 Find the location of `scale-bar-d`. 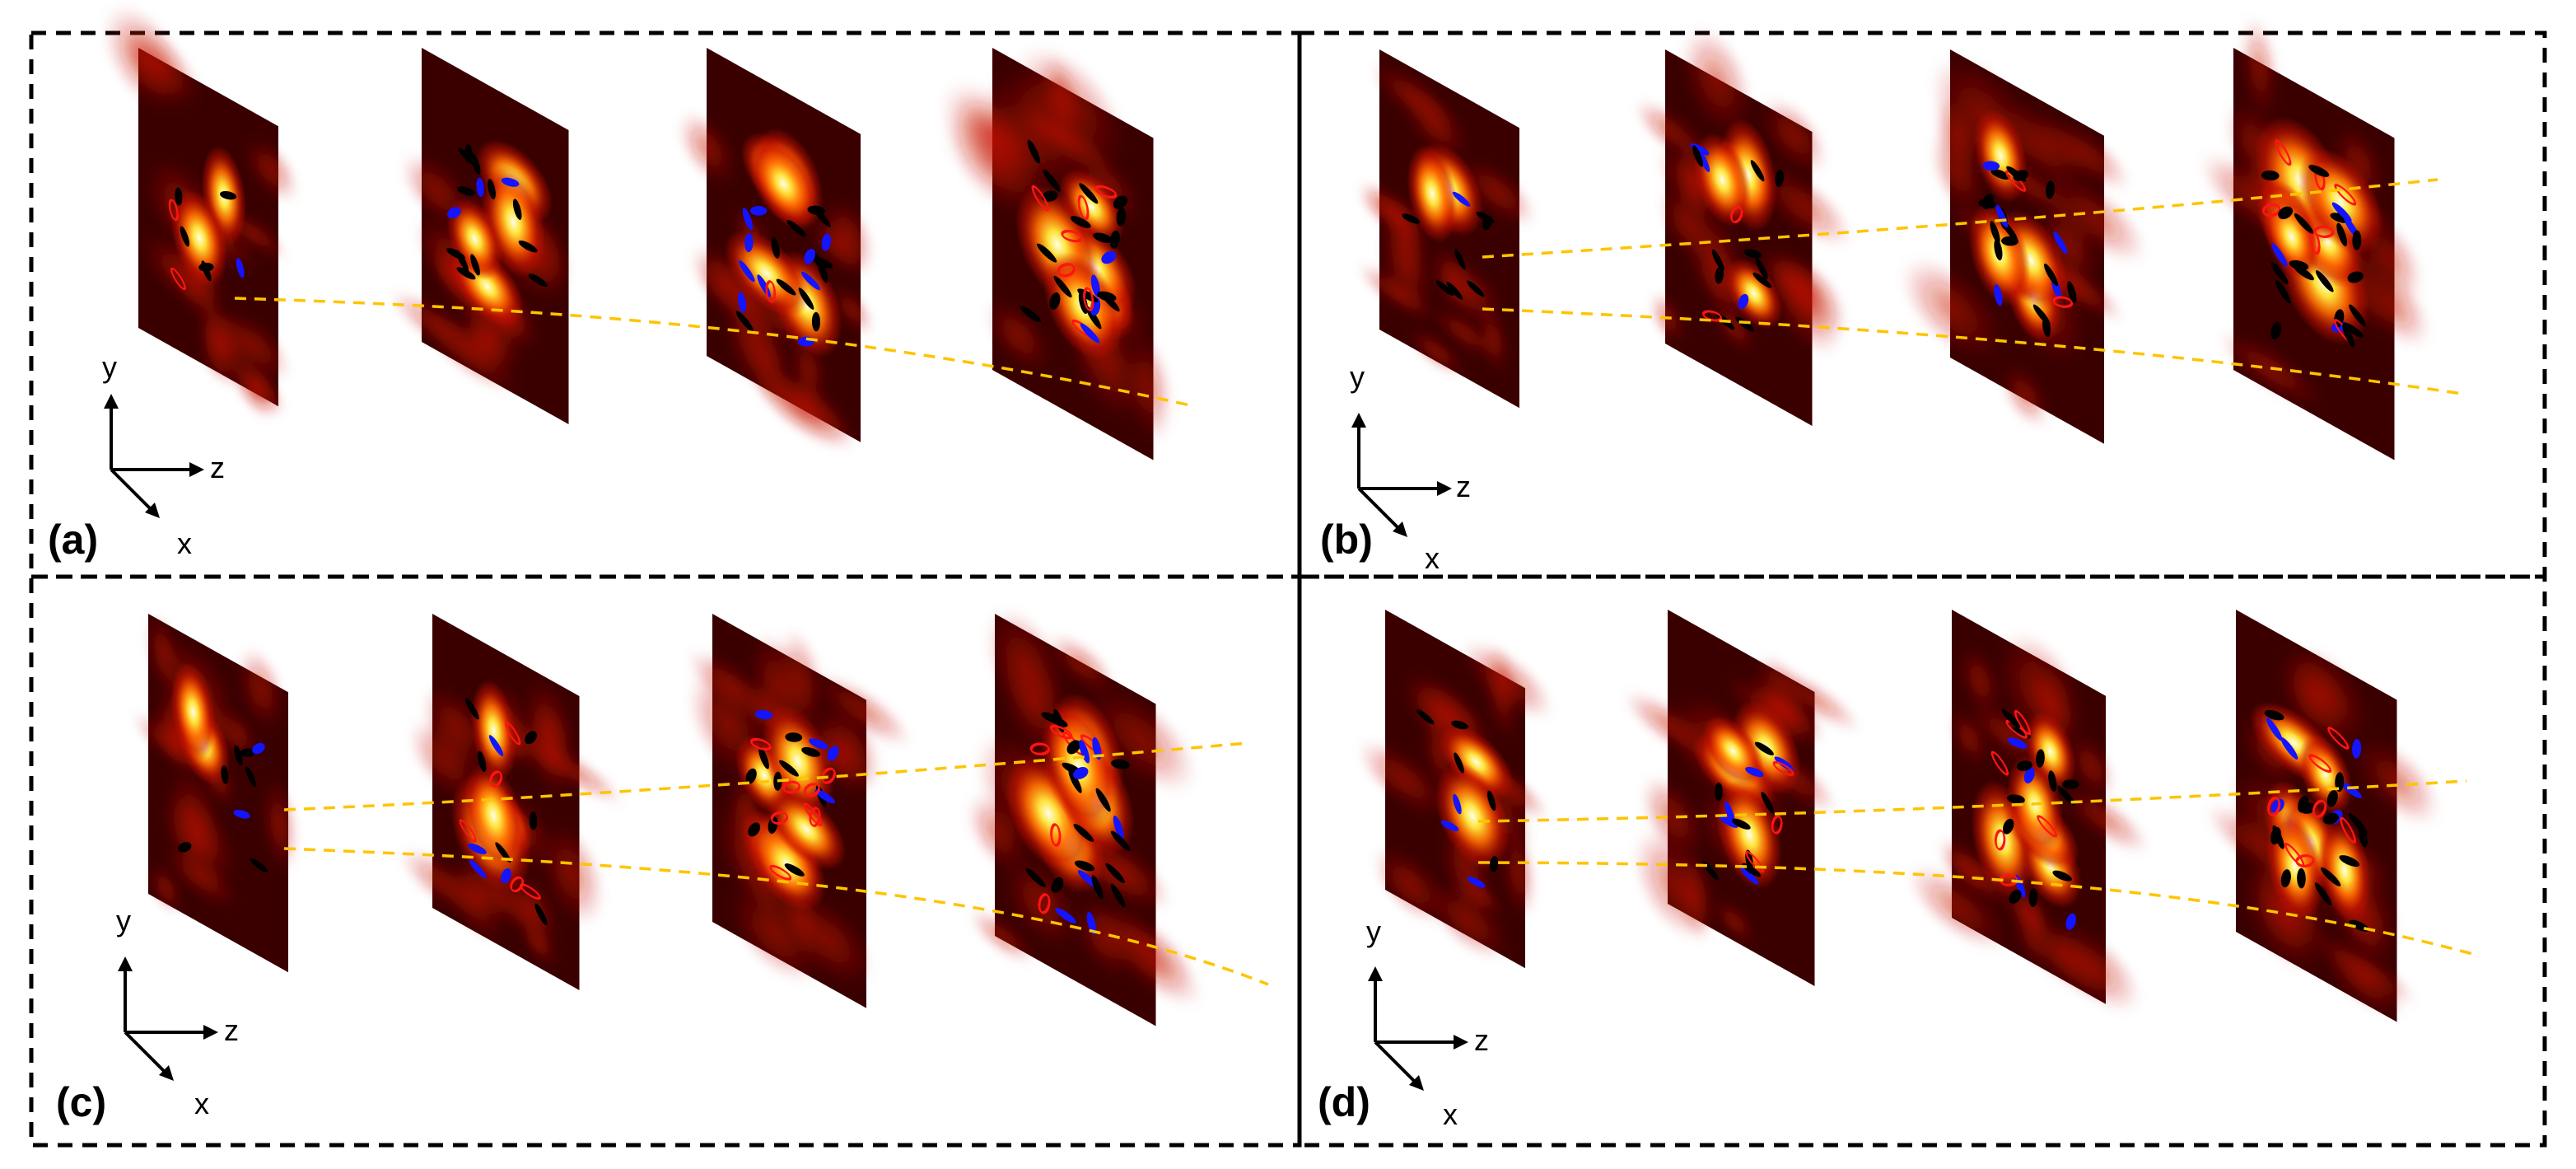

scale-bar-d is located at coordinates (1624, 1020).